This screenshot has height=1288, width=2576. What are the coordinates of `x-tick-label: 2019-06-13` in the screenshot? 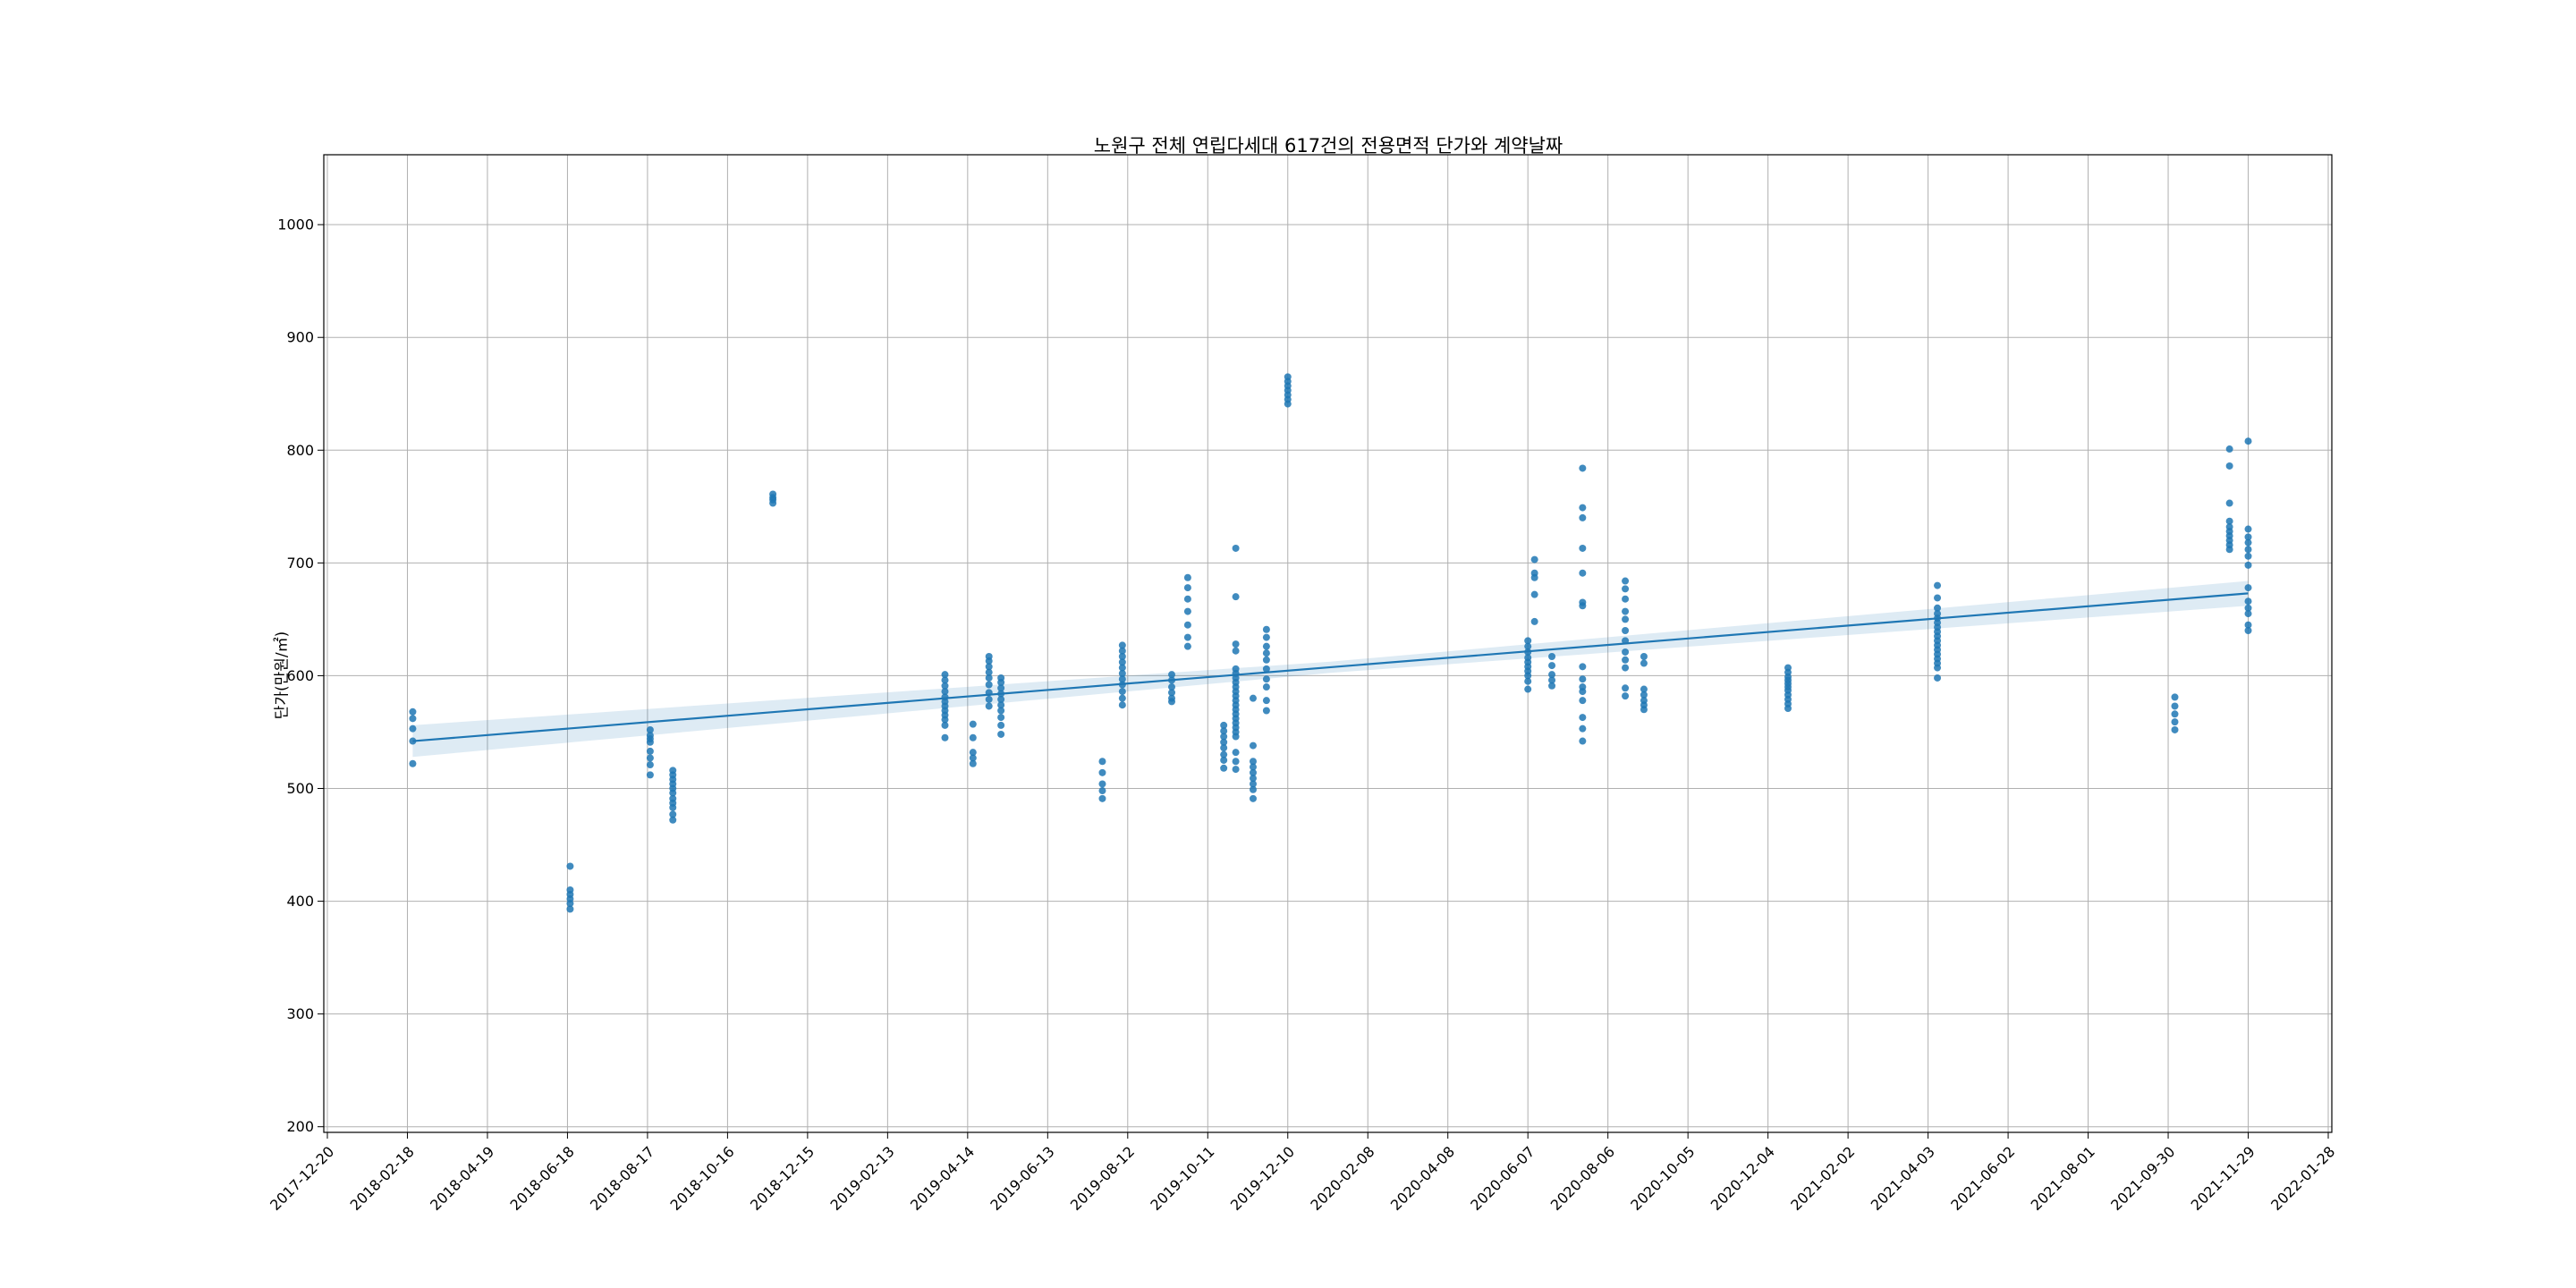 It's located at (1022, 1178).